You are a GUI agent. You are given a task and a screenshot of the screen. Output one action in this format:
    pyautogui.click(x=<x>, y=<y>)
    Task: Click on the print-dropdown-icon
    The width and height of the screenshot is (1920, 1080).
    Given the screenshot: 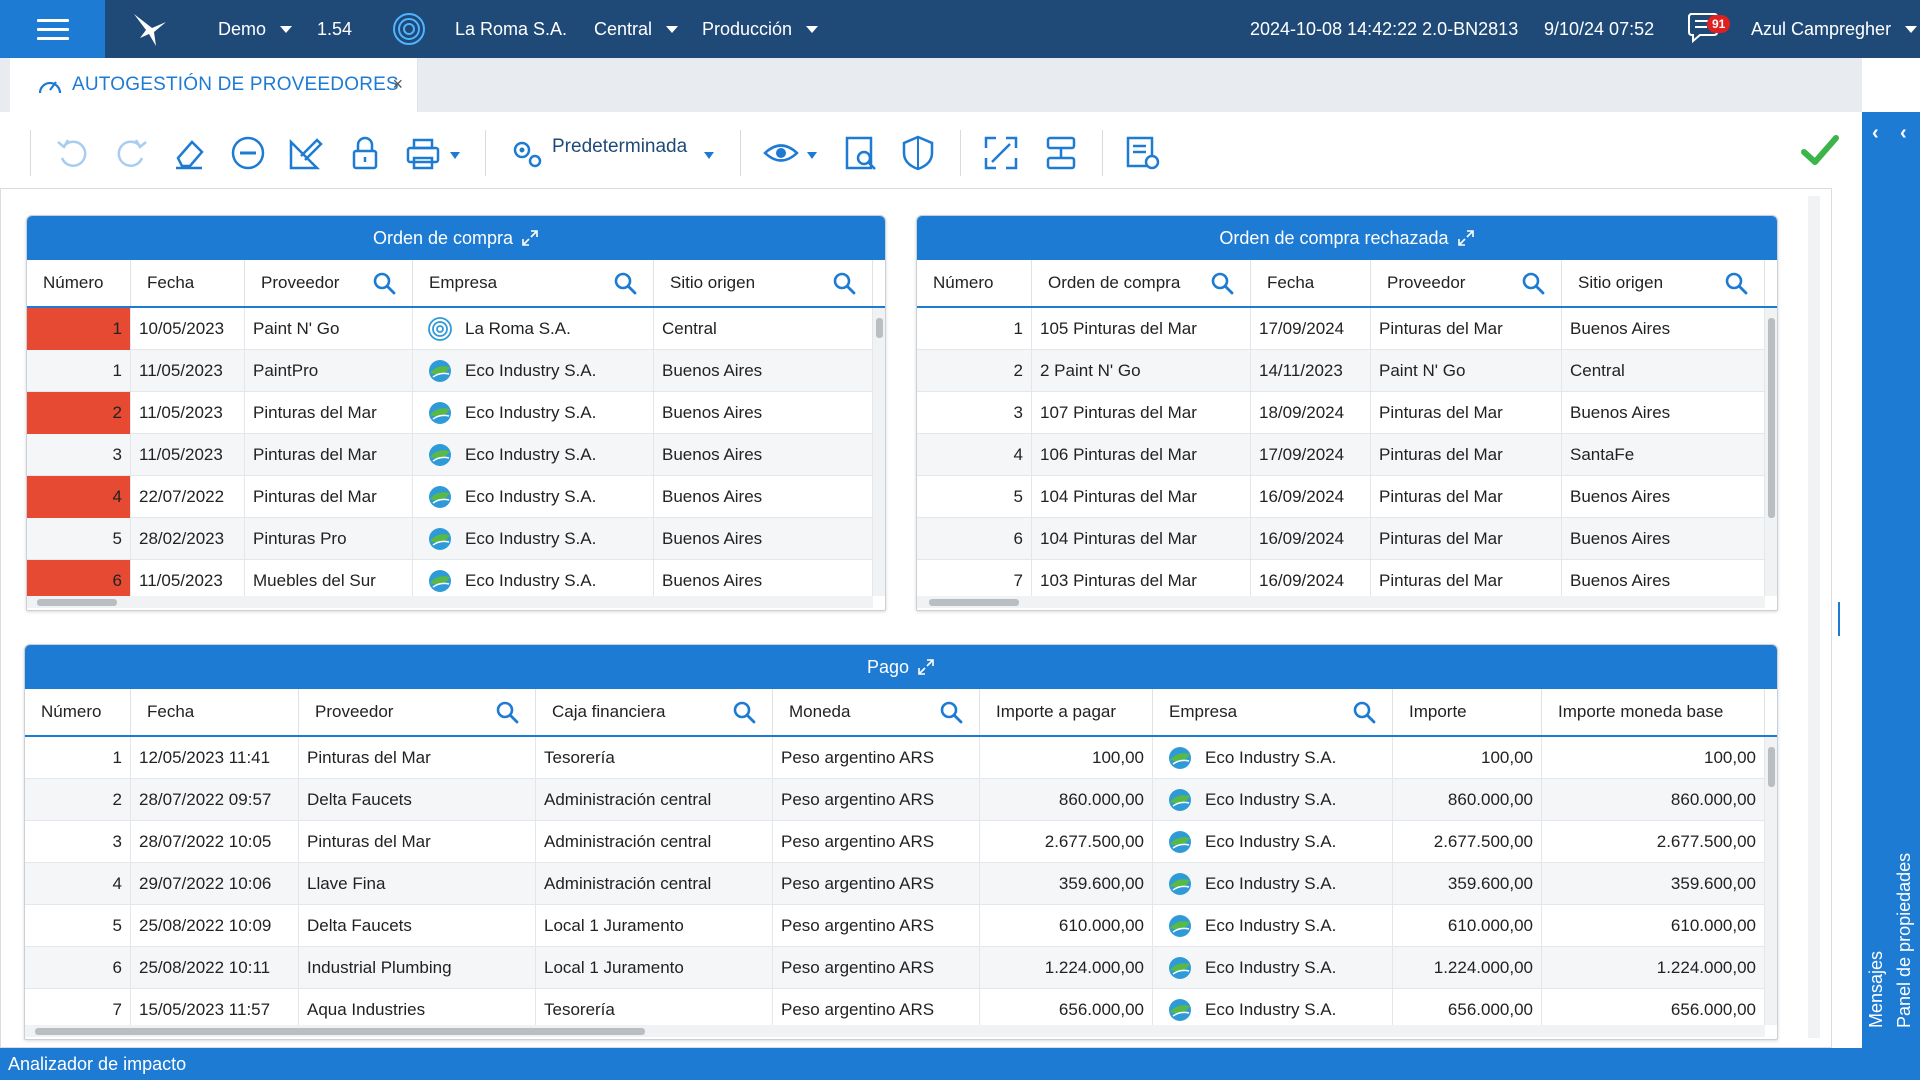 What is the action you would take?
    pyautogui.click(x=455, y=155)
    